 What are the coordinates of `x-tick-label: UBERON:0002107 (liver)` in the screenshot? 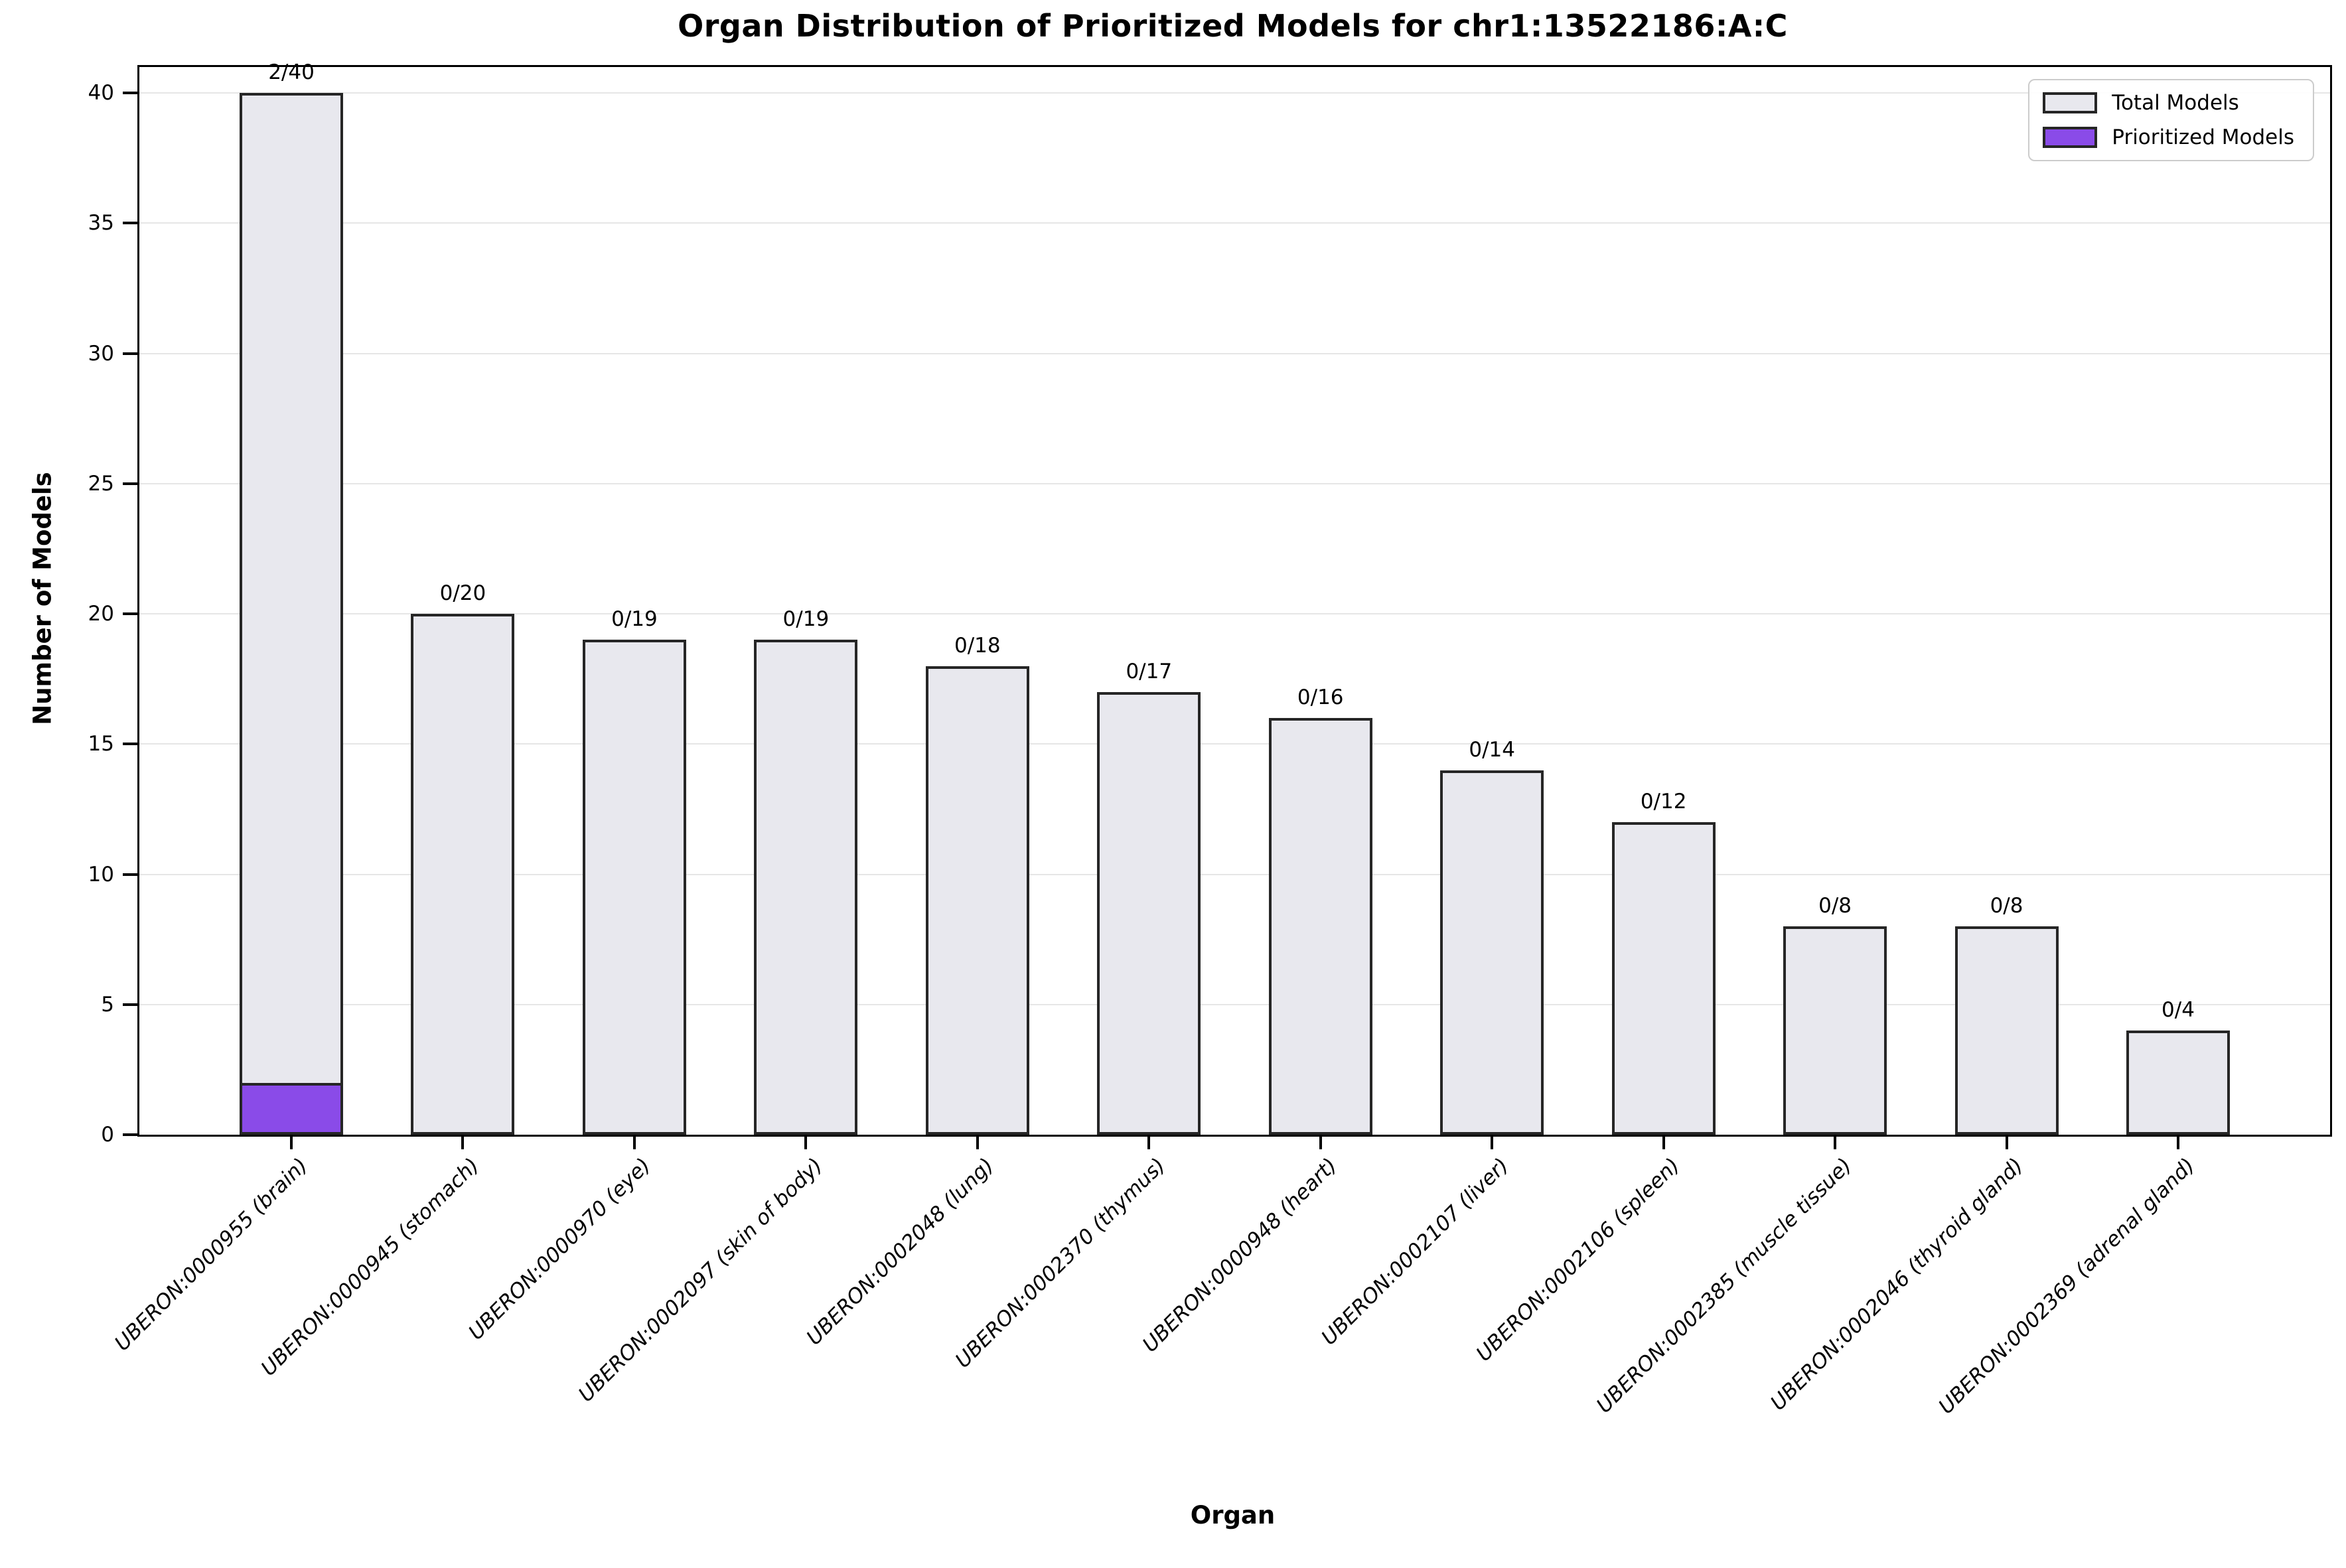 It's located at (1414, 1251).